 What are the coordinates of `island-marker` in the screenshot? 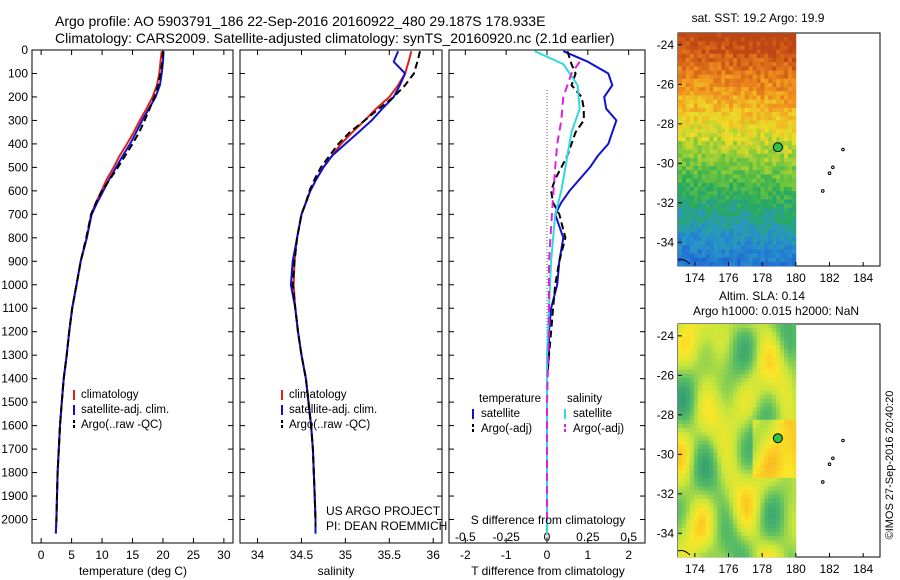 It's located at (822, 191).